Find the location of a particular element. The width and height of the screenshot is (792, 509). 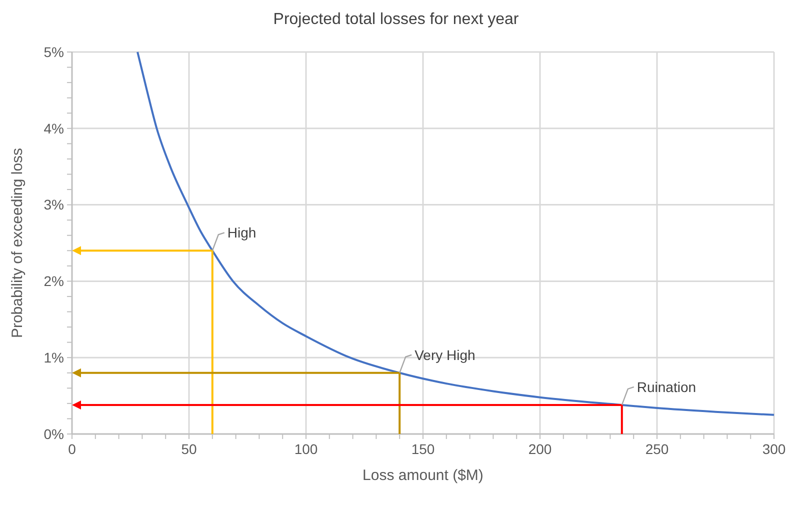

x-tick-label: 50 is located at coordinates (189, 449).